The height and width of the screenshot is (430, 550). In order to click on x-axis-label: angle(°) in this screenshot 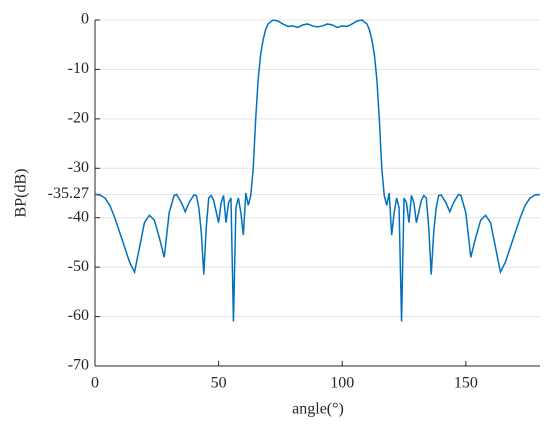, I will do `click(318, 409)`.